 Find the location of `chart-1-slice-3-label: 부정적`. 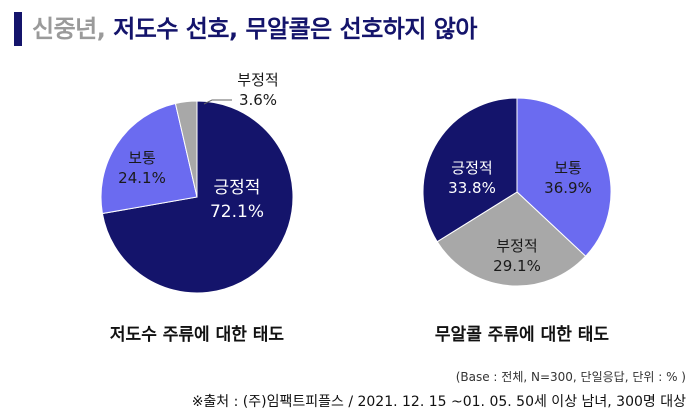

chart-1-slice-3-label: 부정적 is located at coordinates (257, 80).